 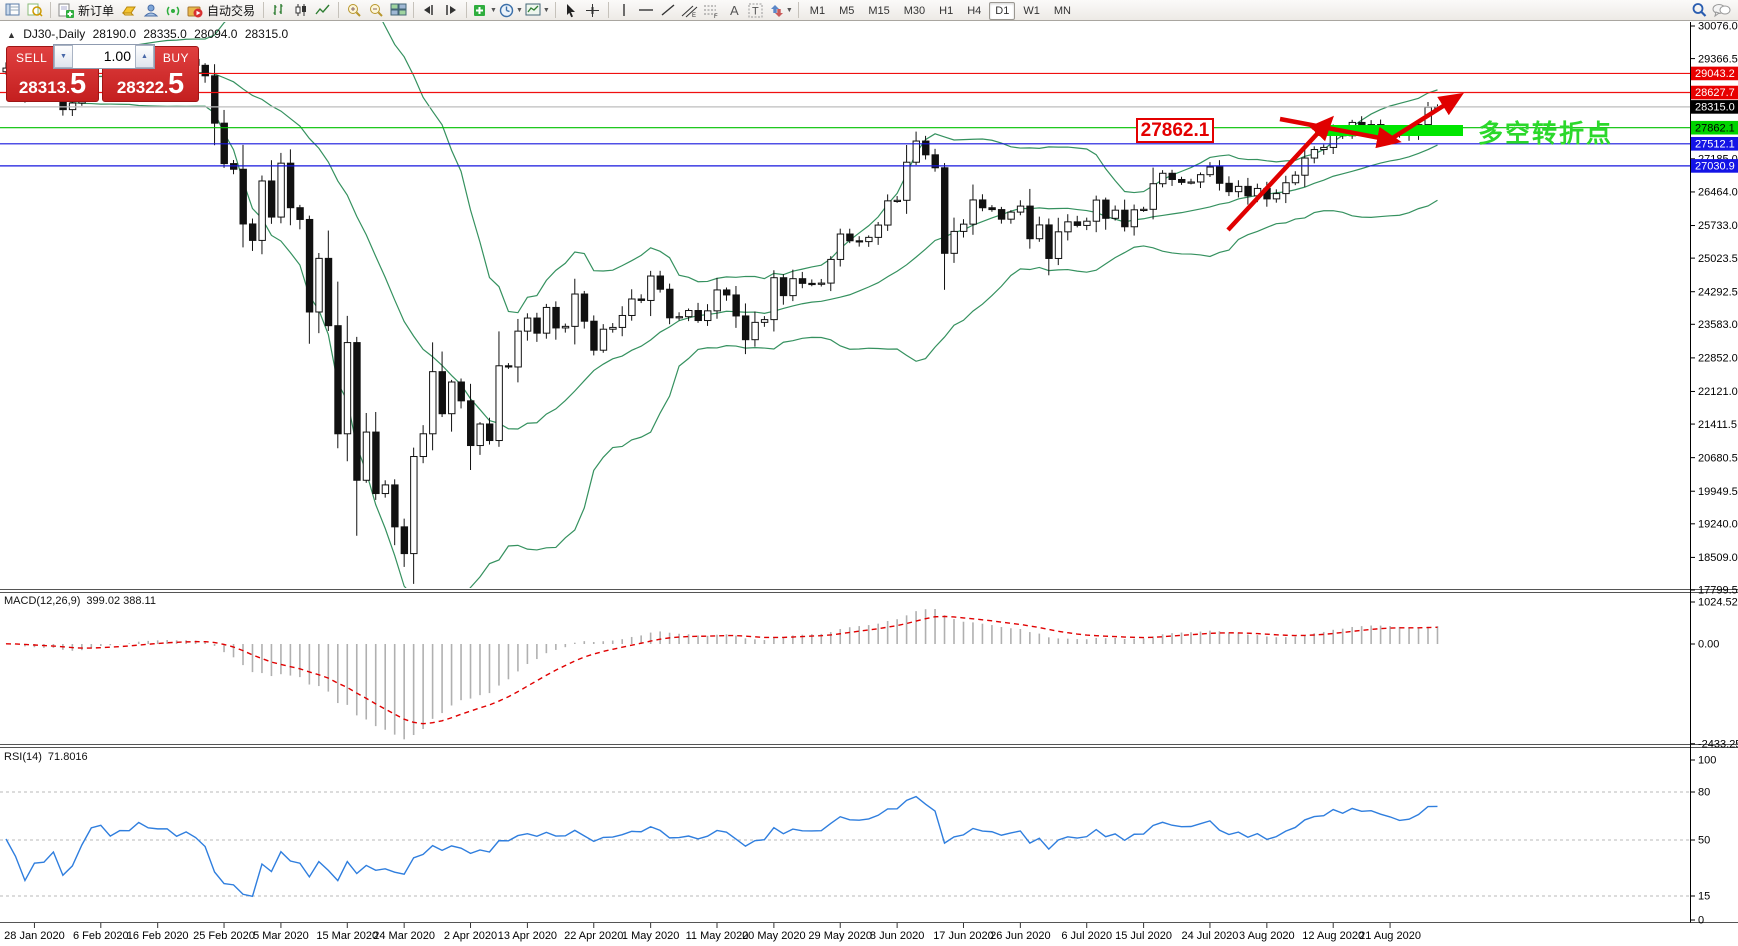 I want to click on zoom-out-icon, so click(x=376, y=10).